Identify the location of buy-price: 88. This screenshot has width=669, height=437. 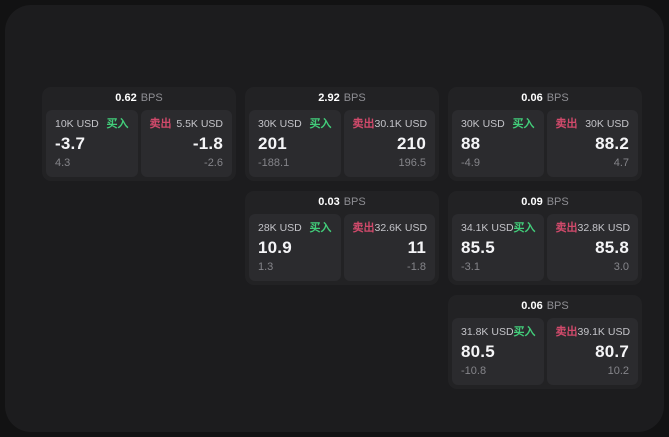
(471, 143).